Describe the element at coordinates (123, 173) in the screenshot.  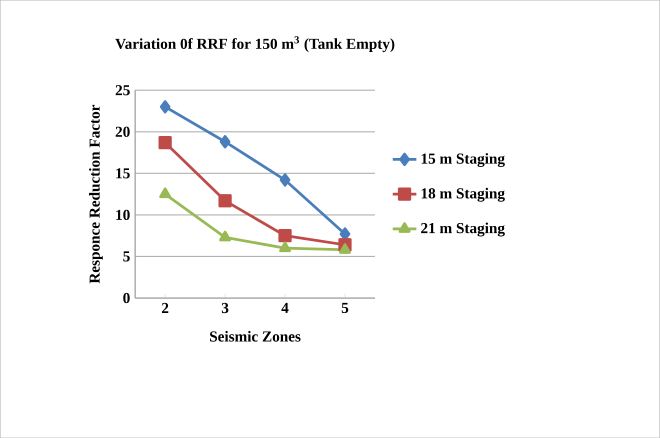
I see `y-tick-label: 15` at that location.